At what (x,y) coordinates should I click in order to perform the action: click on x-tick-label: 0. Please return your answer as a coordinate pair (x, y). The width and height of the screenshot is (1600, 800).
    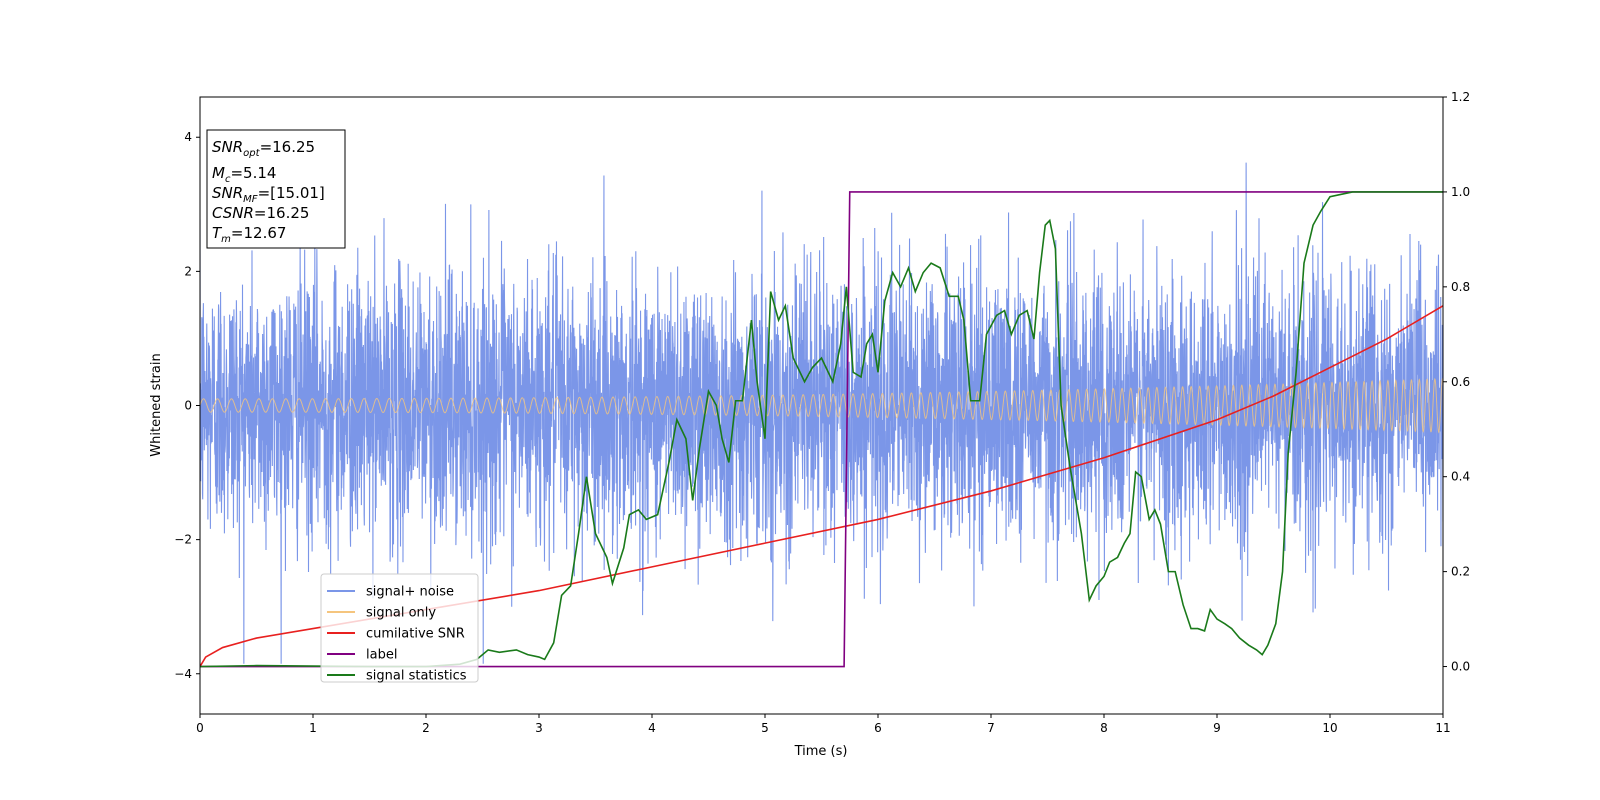
    Looking at the image, I should click on (200, 728).